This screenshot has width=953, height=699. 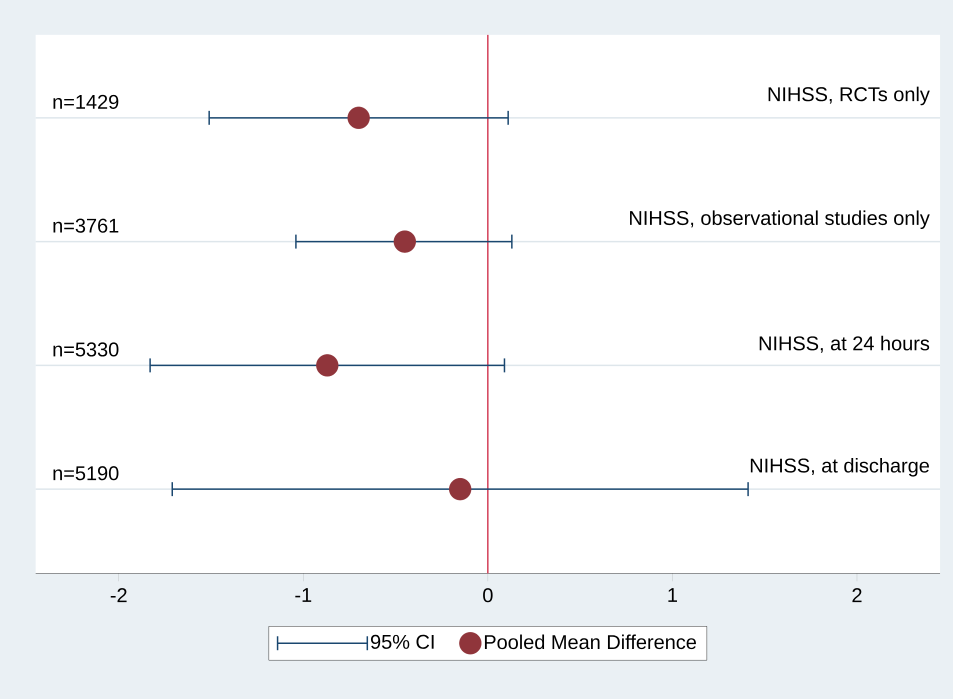 What do you see at coordinates (85, 101) in the screenshot?
I see `annotation: n=1429` at bounding box center [85, 101].